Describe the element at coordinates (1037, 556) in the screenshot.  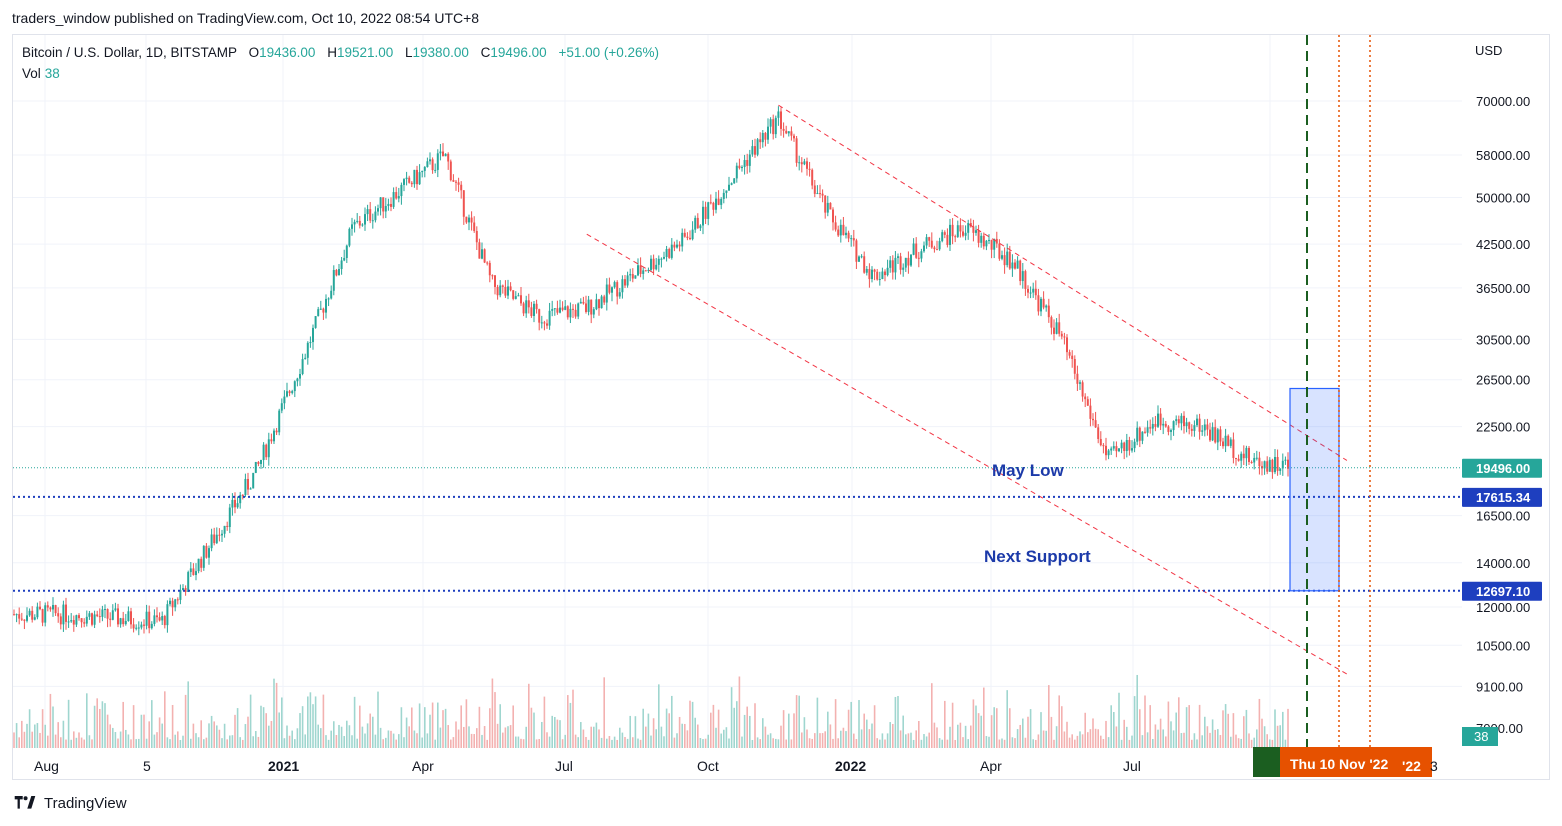
I see `next-support-annotation: Next Support` at that location.